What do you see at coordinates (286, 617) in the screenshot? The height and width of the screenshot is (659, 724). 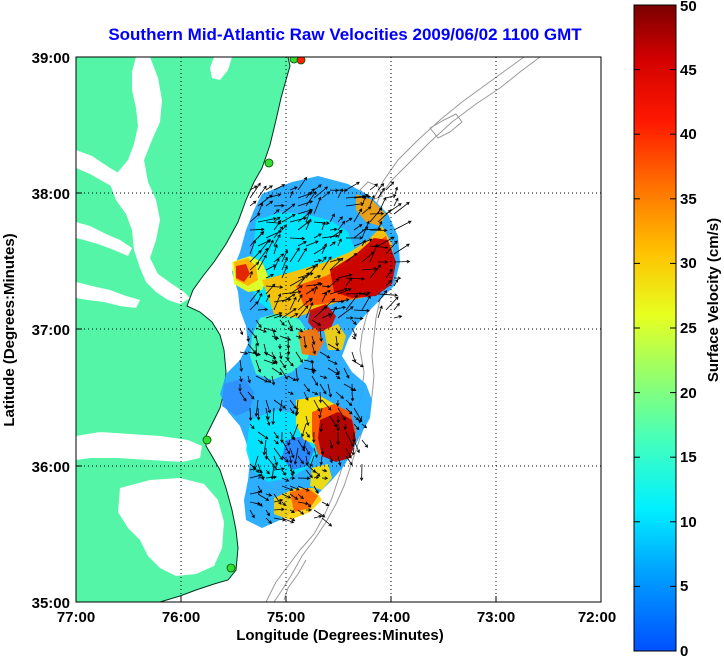 I see `x-tick-label: 75:00` at bounding box center [286, 617].